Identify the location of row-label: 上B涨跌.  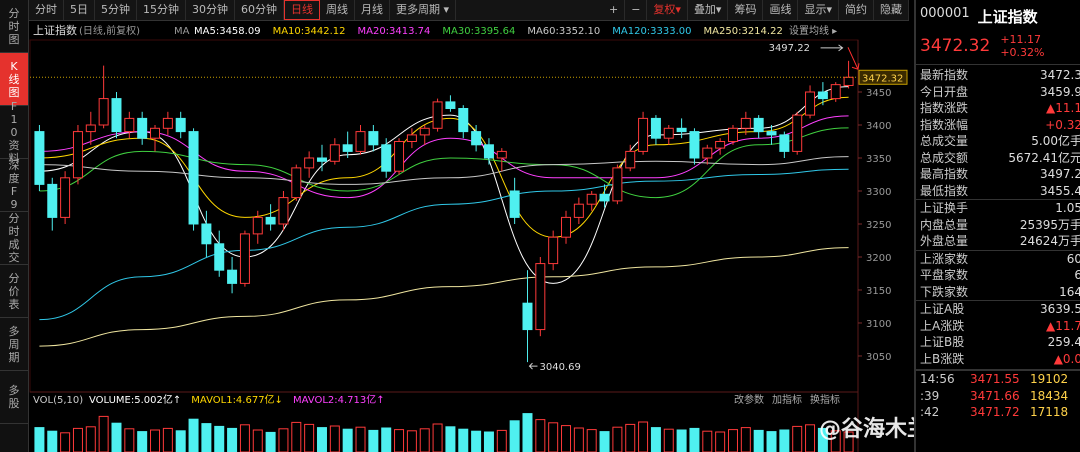
(942, 358).